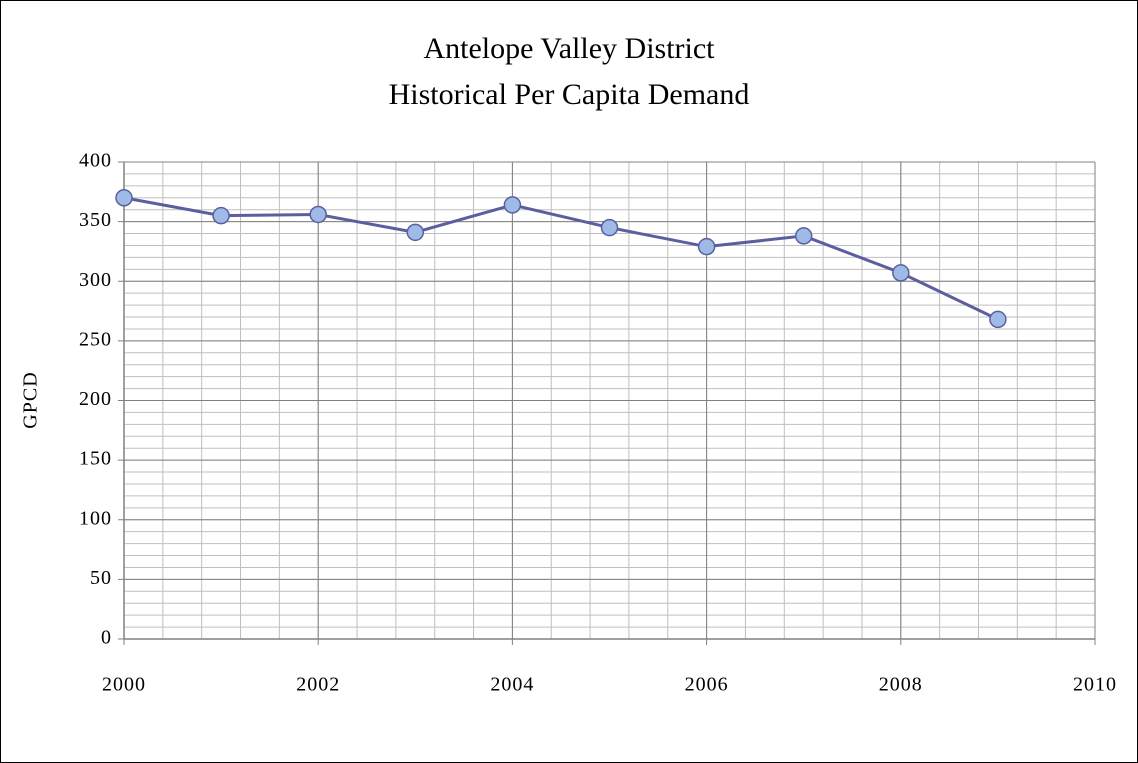 This screenshot has width=1138, height=763. I want to click on series-line, so click(561, 258).